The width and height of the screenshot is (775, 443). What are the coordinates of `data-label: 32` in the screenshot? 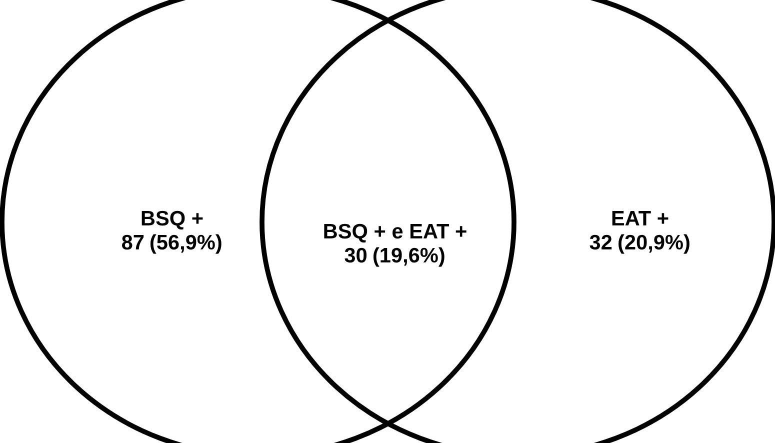 It's located at (601, 242).